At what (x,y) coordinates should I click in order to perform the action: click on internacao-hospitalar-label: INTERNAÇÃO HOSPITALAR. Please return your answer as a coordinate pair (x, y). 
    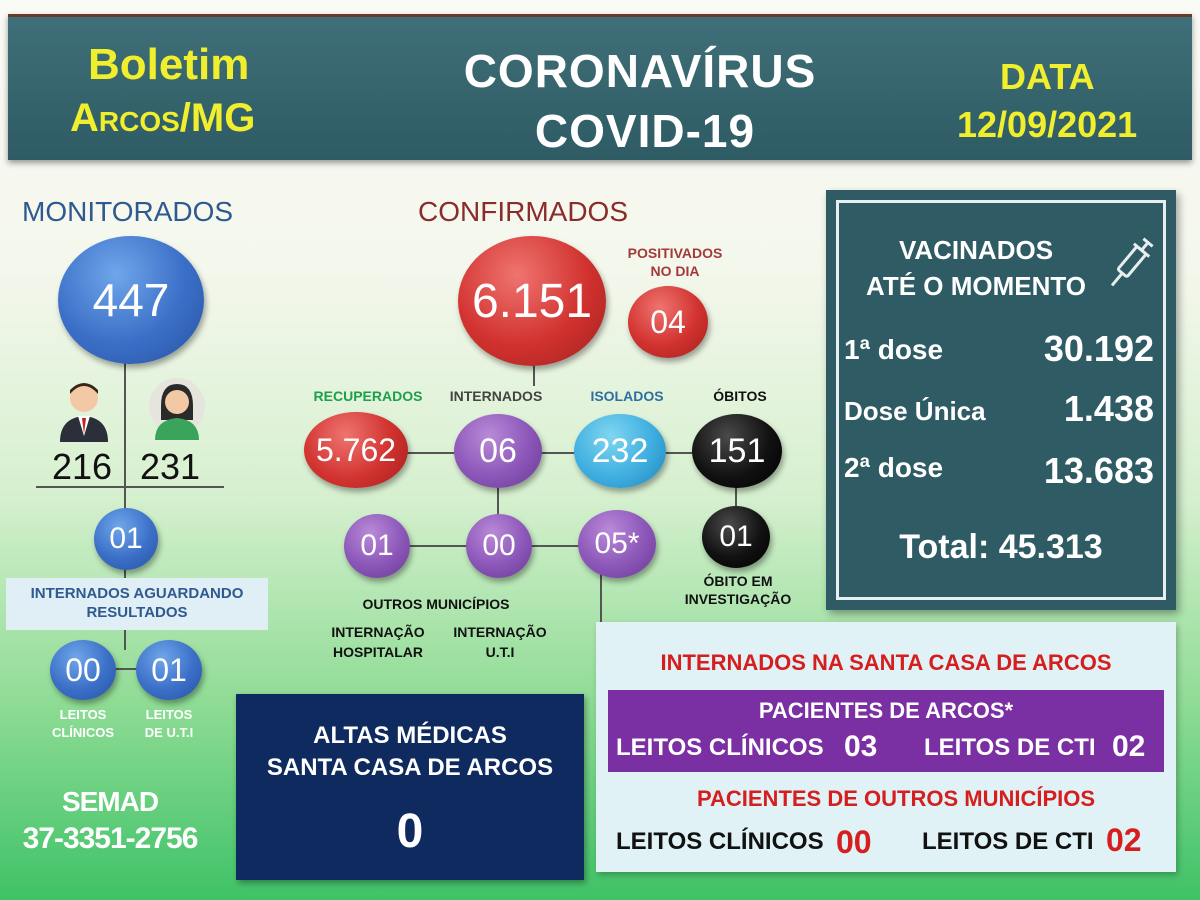
    Looking at the image, I should click on (378, 642).